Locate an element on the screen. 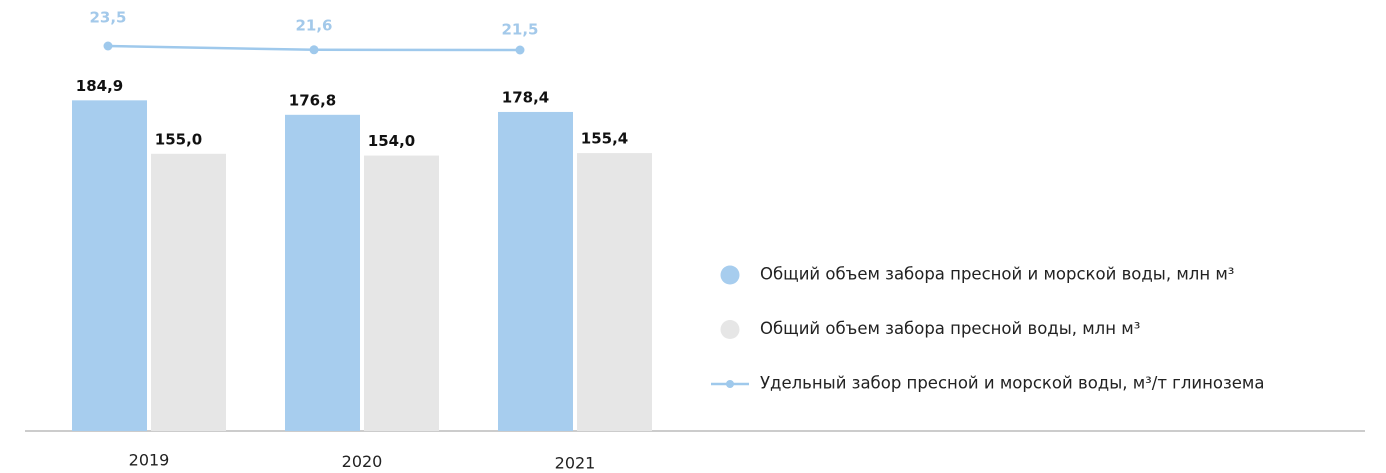 Image resolution: width=1386 pixels, height=473 pixels. bar-value-label: 155,0 is located at coordinates (178, 139).